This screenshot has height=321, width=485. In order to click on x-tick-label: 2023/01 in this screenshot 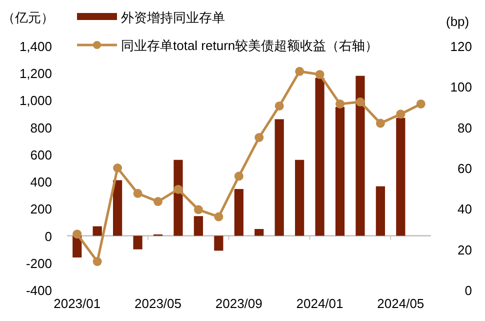, I will do `click(77, 303)`.